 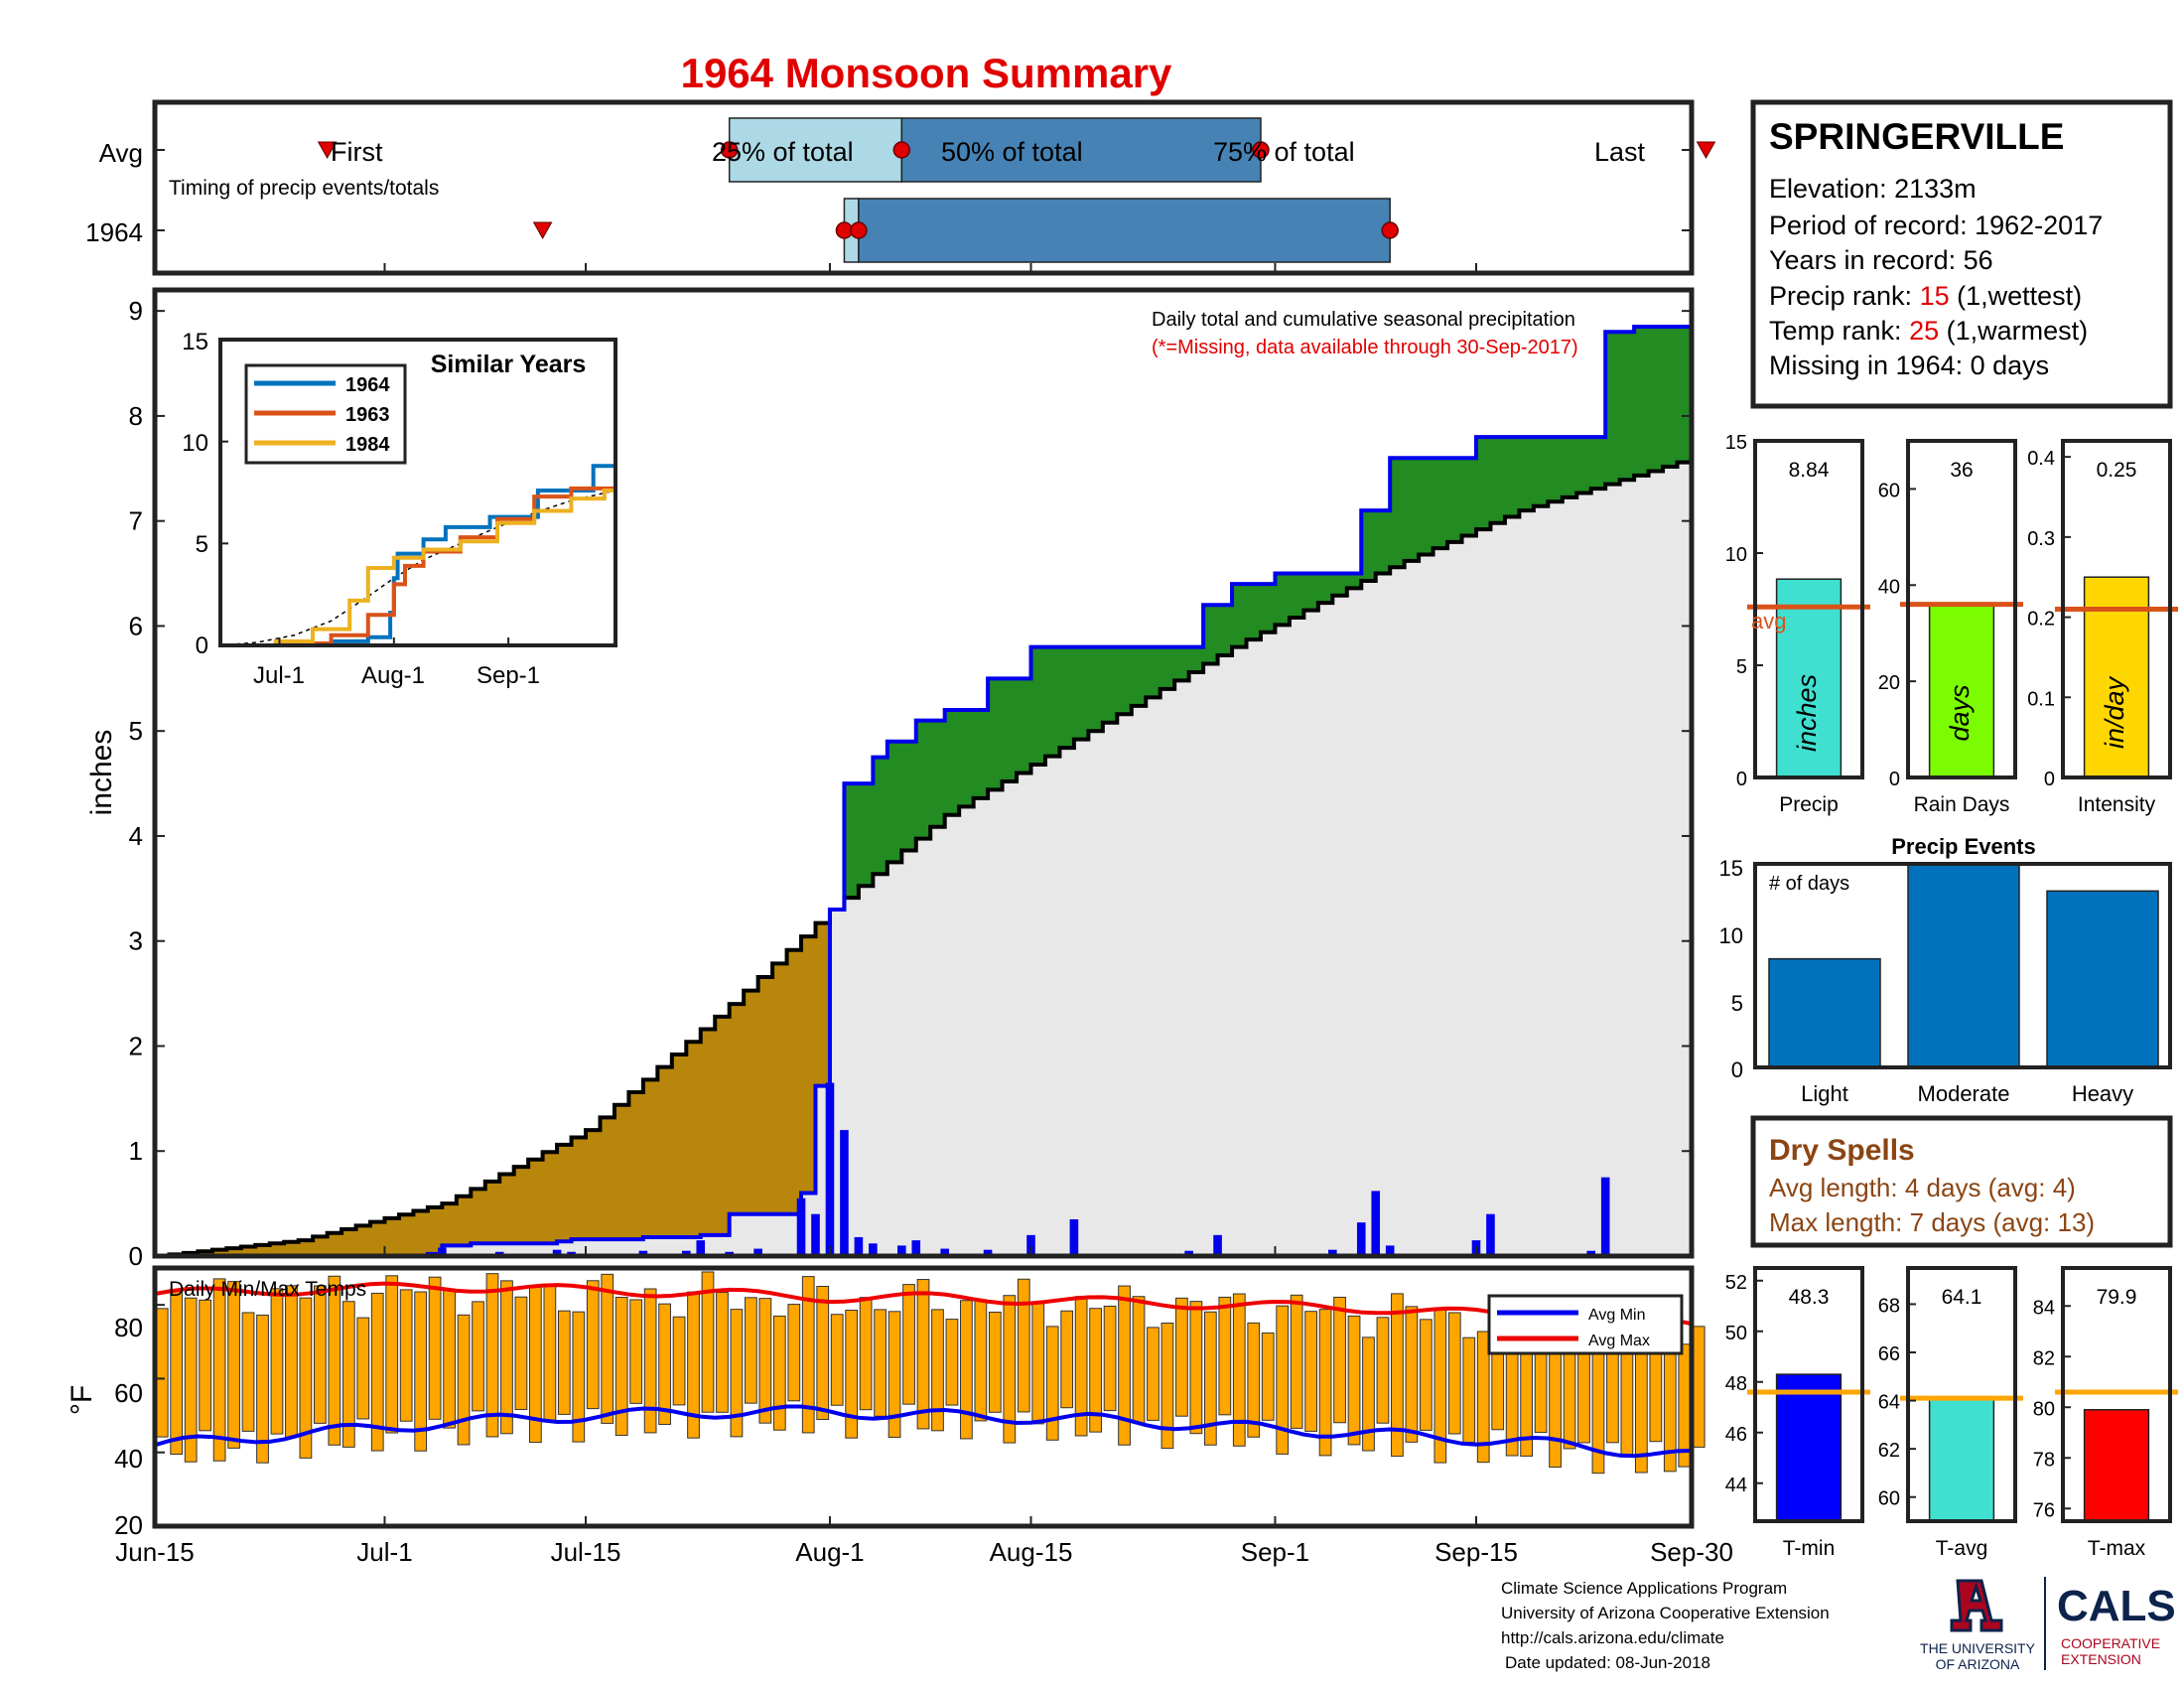 I want to click on precip-summary-value: 8.84, so click(x=1809, y=470).